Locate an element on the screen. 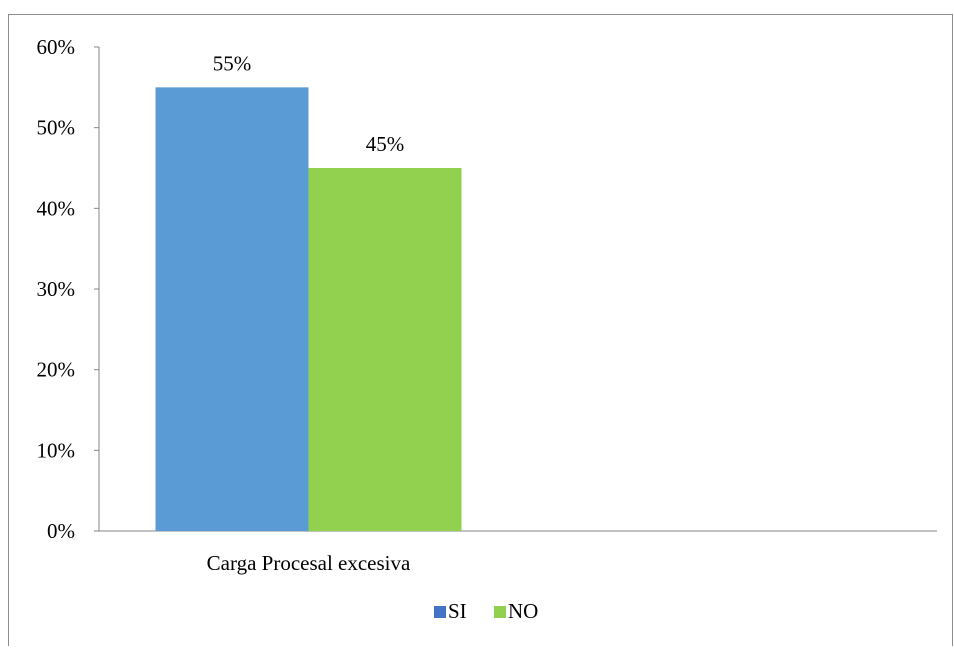 This screenshot has height=661, width=954. legend-label-no: NO is located at coordinates (523, 611).